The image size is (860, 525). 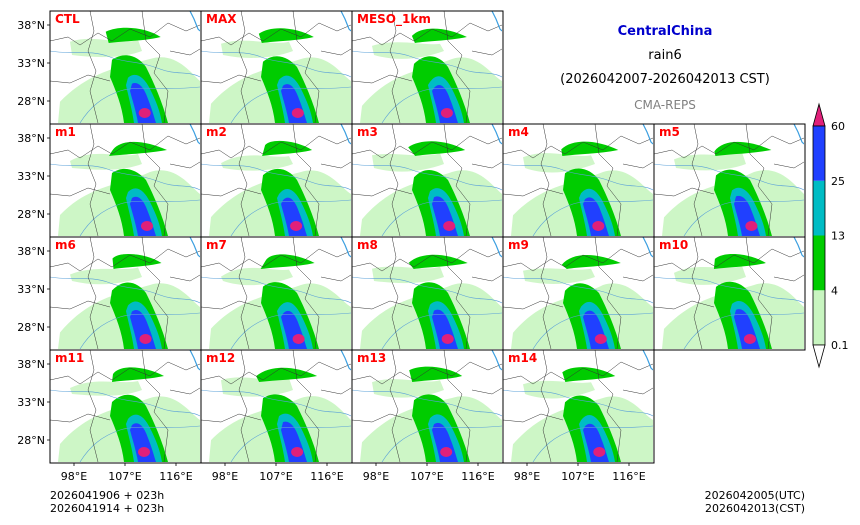 What do you see at coordinates (830, 235) in the screenshot?
I see `colorbar: 0.1 4 13 25 60` at bounding box center [830, 235].